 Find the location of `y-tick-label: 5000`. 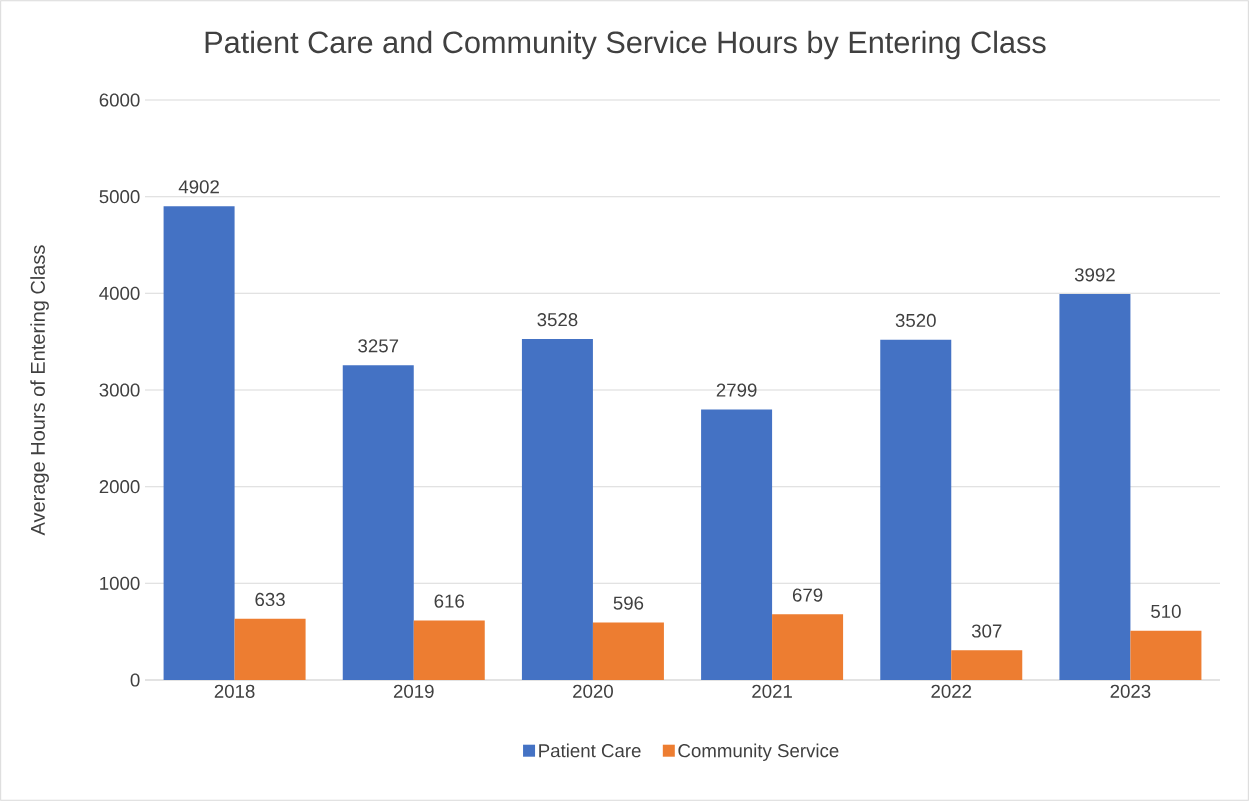

y-tick-label: 5000 is located at coordinates (119, 197).